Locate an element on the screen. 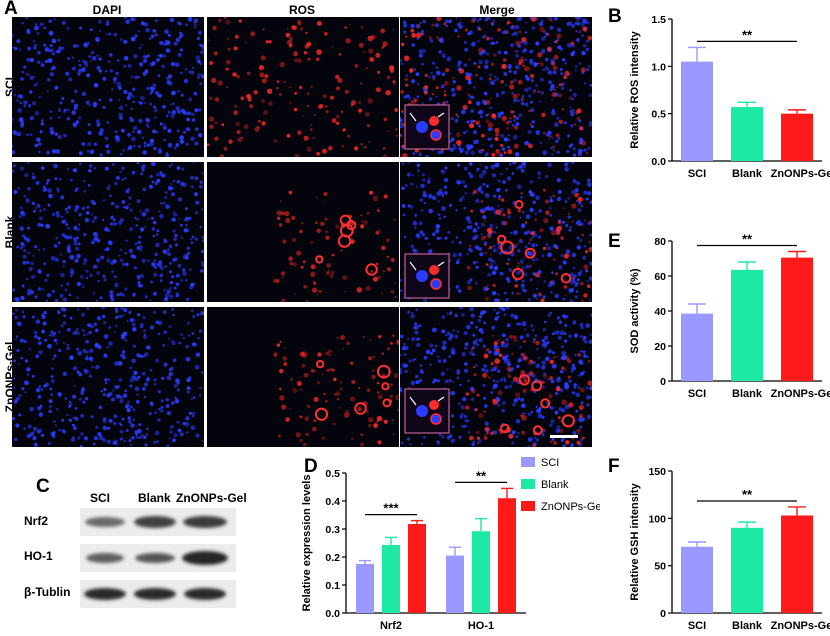 The width and height of the screenshot is (830, 636). y-axis-label: Relative expression levels is located at coordinates (307, 543).